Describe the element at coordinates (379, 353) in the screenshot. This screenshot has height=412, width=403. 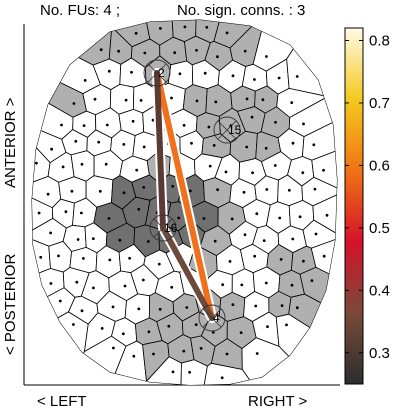
I see `colorbar-tick-label: 0.3` at that location.